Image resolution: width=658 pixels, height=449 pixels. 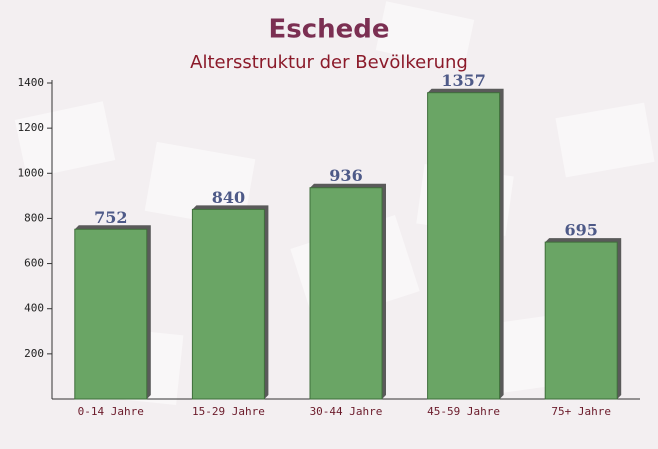 What do you see at coordinates (31, 127) in the screenshot?
I see `y-tick-label: 1200` at bounding box center [31, 127].